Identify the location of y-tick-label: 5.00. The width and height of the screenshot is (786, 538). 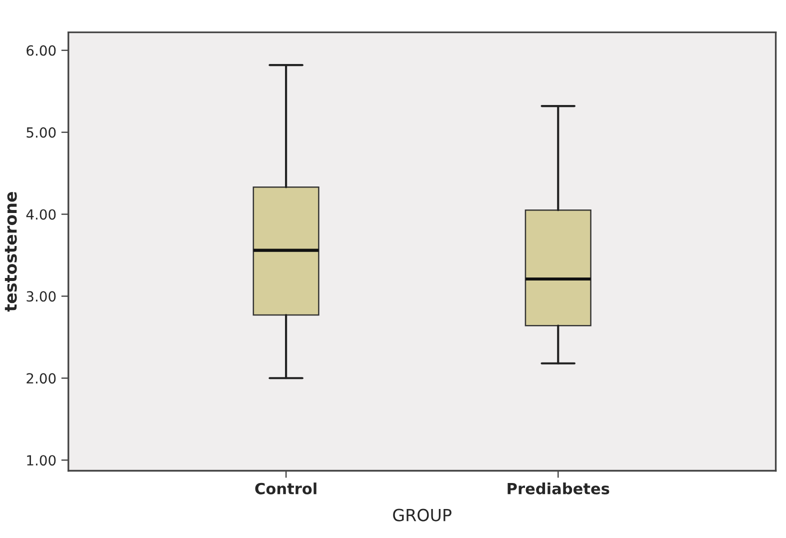
(41, 132).